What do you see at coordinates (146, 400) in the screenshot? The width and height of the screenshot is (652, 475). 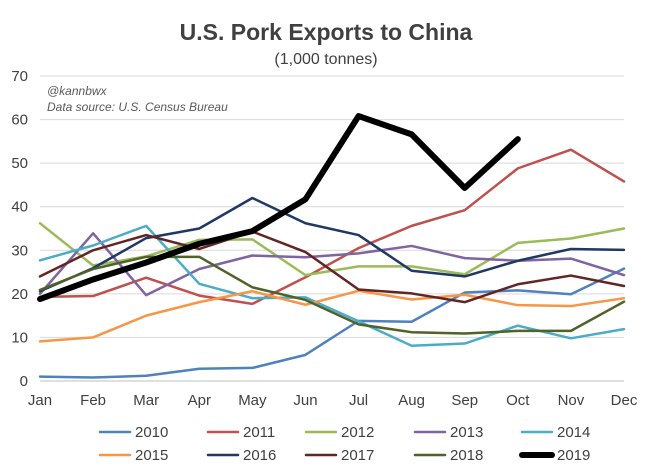 I see `x-tick-label: Mar` at bounding box center [146, 400].